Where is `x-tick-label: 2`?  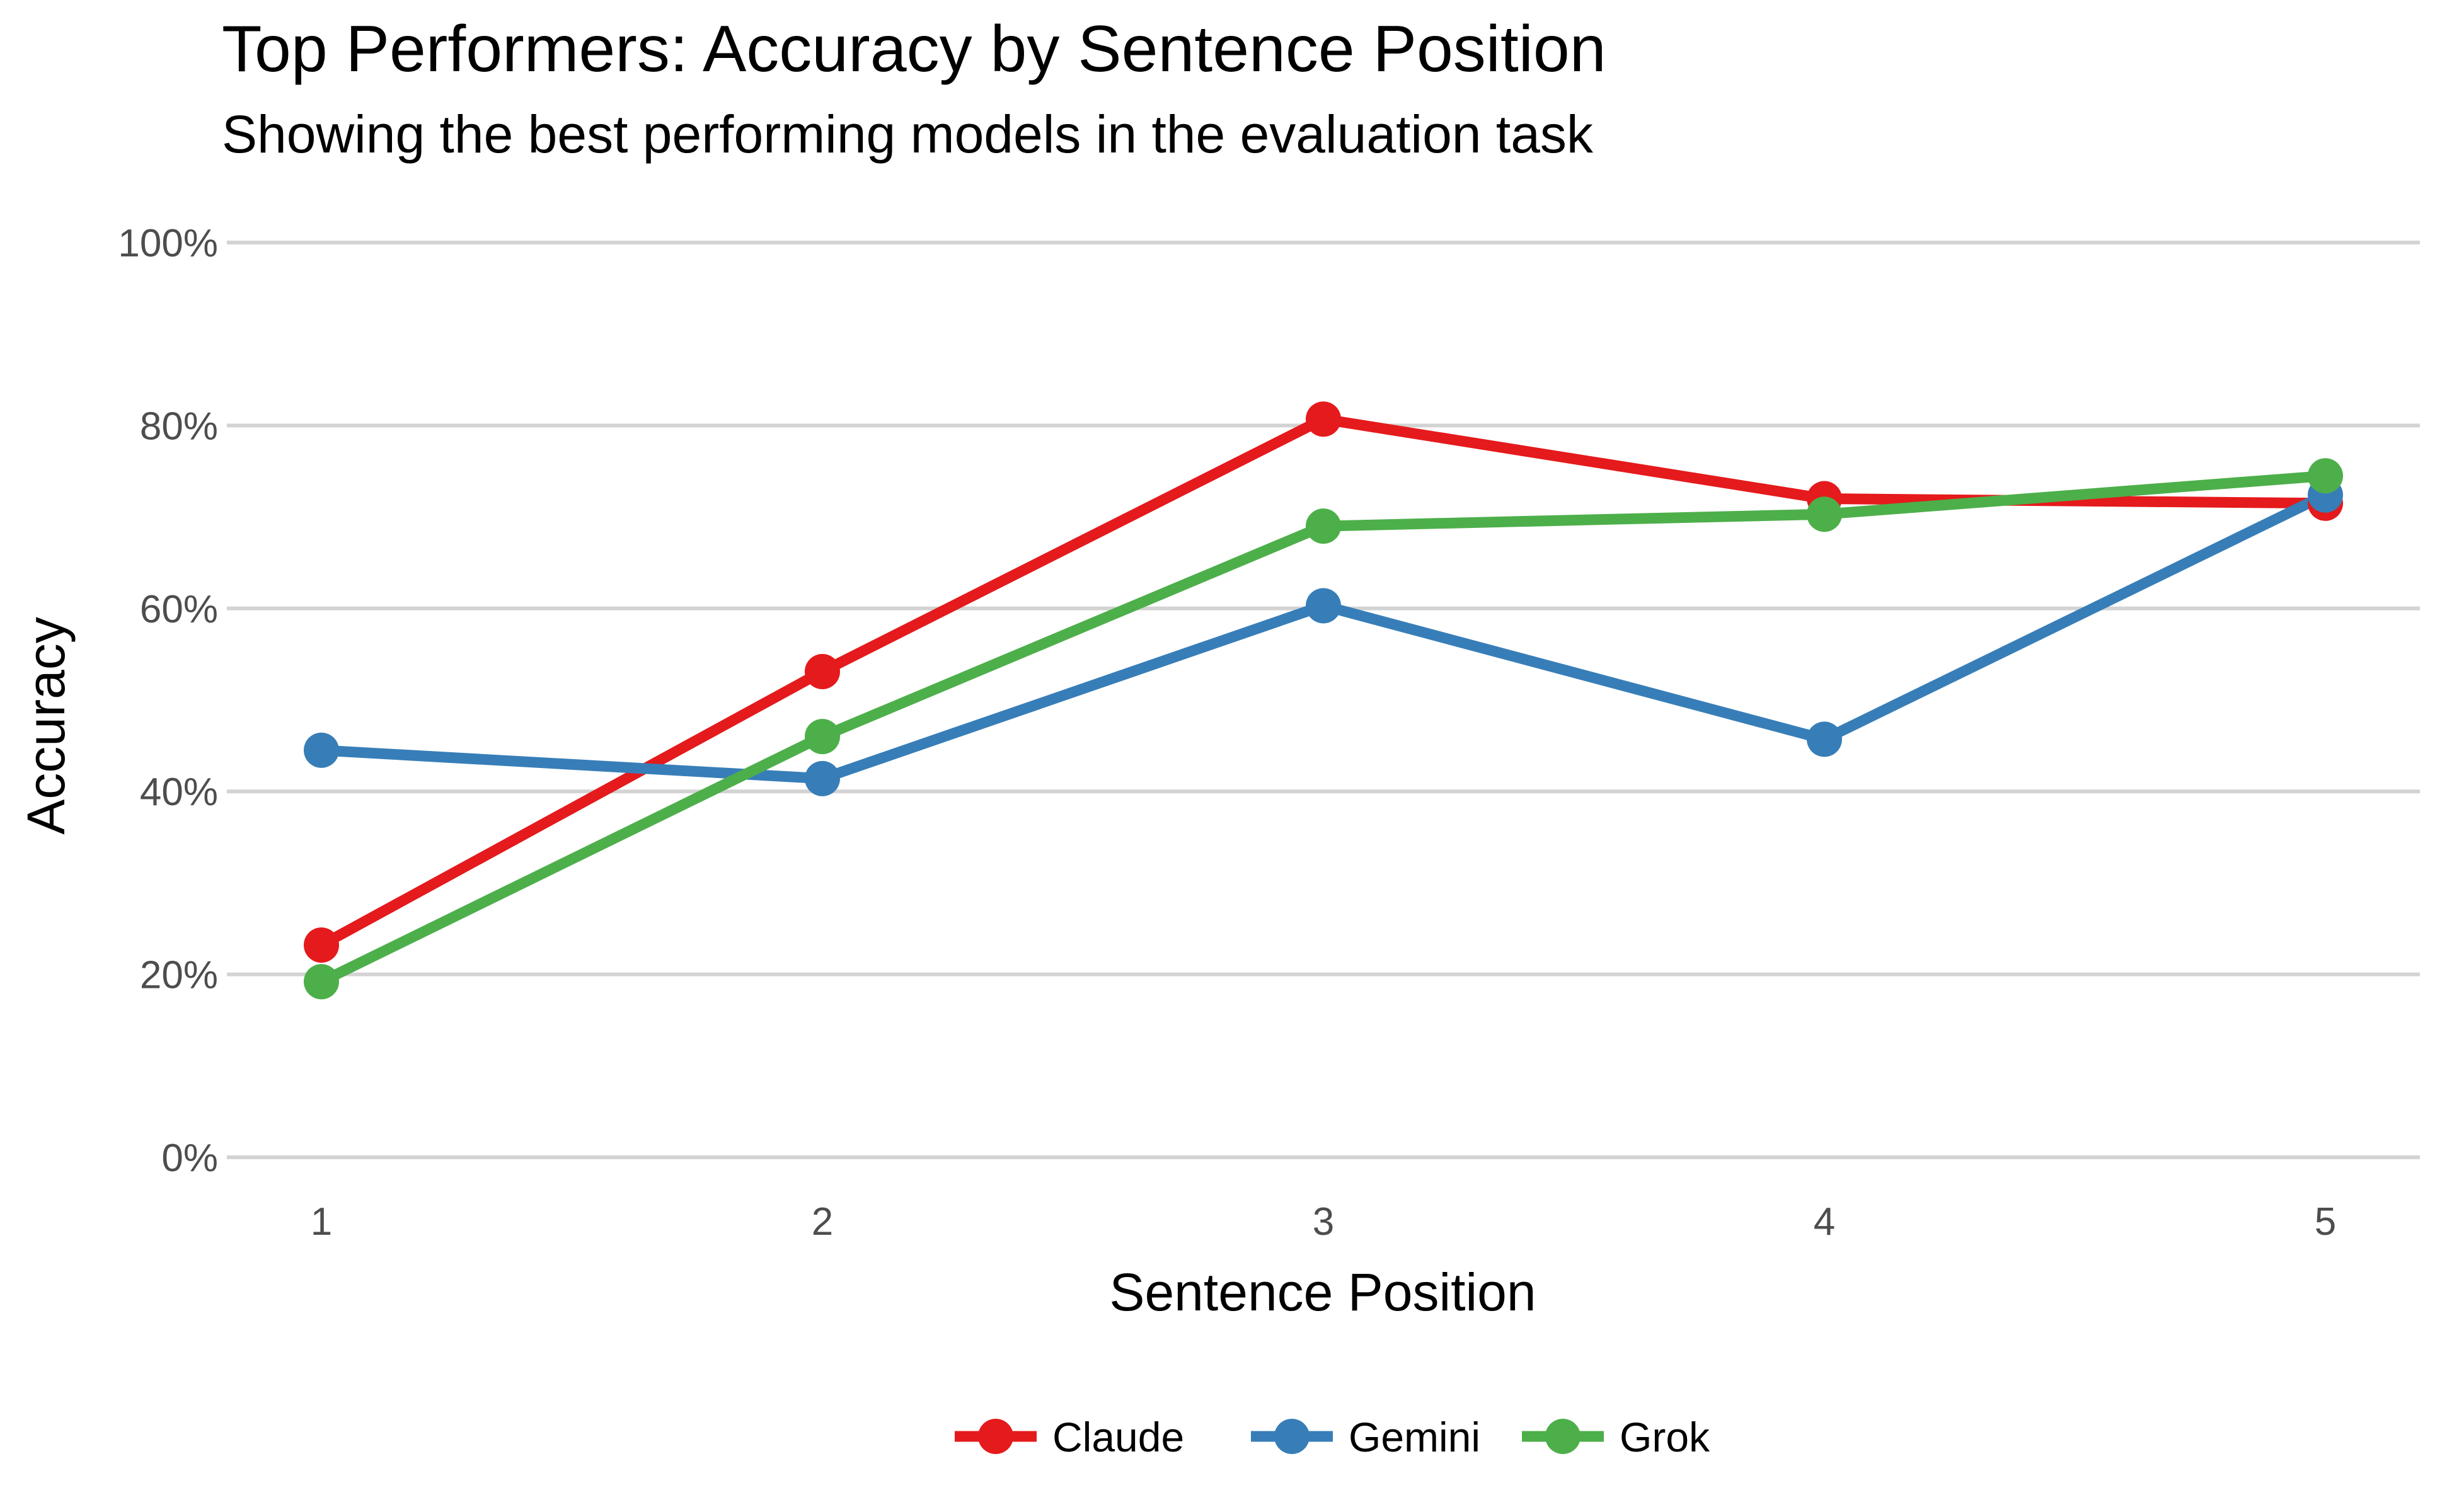 x-tick-label: 2 is located at coordinates (822, 1222).